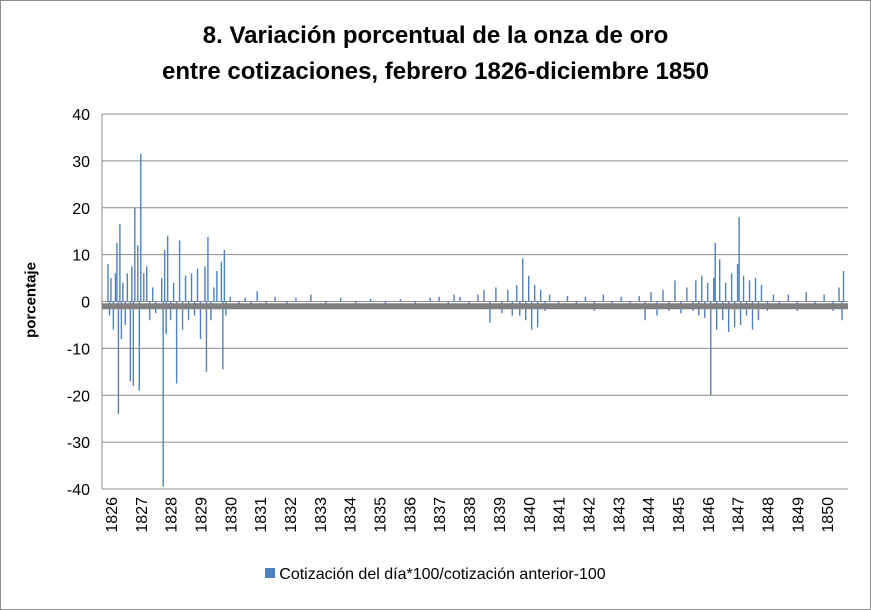 Image resolution: width=871 pixels, height=610 pixels. I want to click on x-tick-label: 1831, so click(261, 515).